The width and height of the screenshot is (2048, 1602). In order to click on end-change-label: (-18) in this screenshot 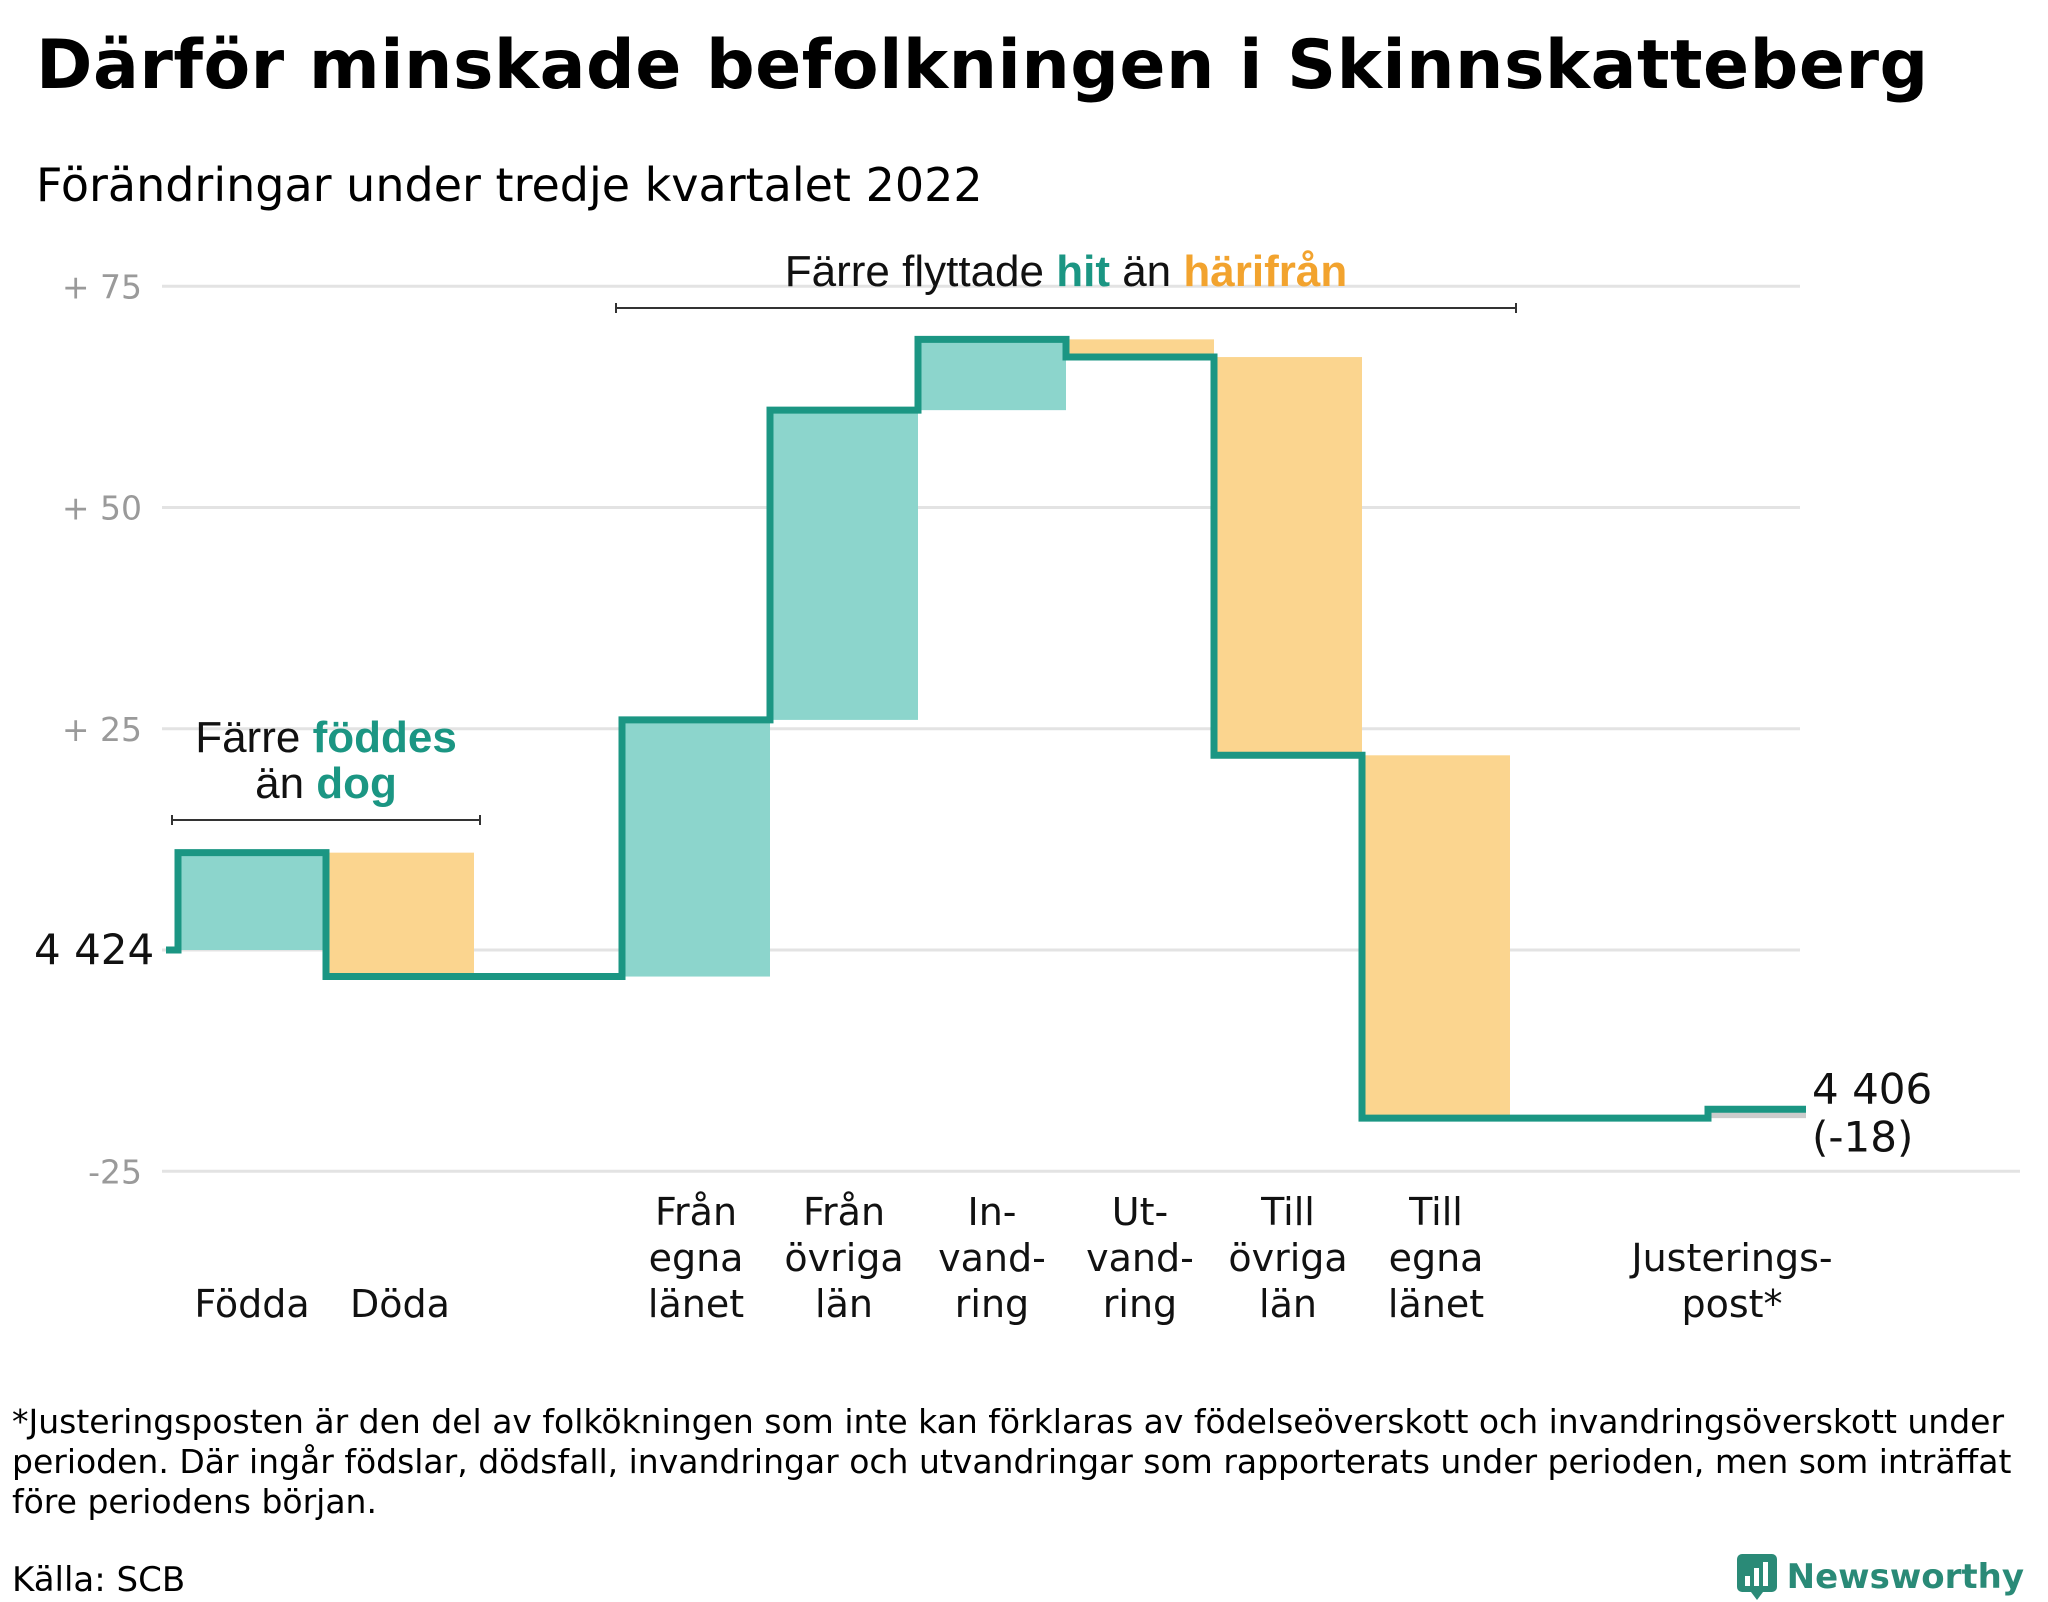, I will do `click(1862, 1136)`.